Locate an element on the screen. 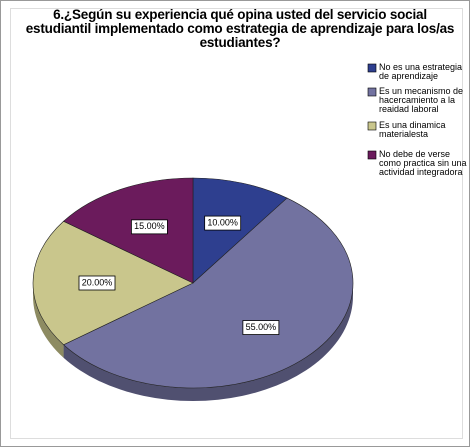  data-label: 10.00% is located at coordinates (222, 222).